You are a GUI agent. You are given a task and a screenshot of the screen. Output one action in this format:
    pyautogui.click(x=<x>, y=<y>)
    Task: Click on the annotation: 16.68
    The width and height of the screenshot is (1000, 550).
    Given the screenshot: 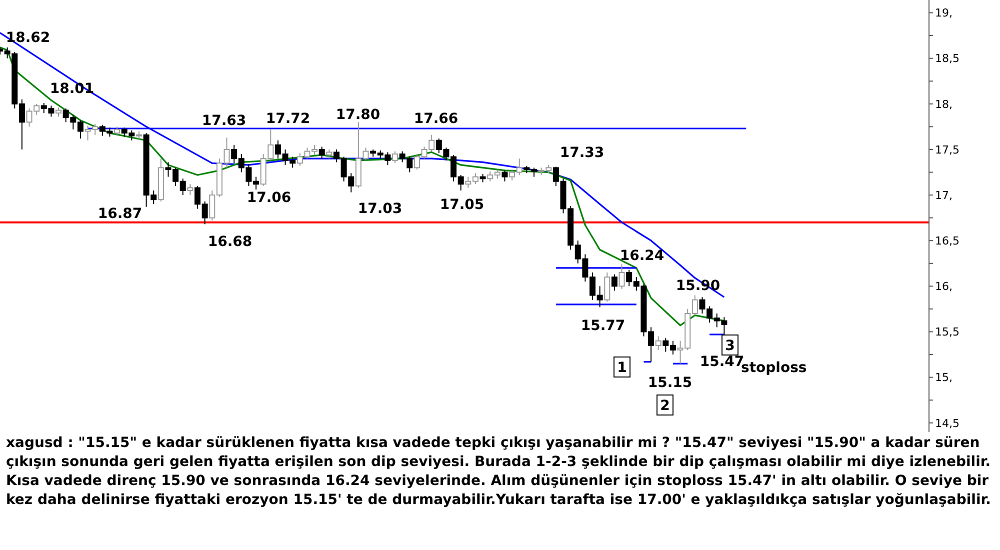 What is the action you would take?
    pyautogui.click(x=230, y=242)
    